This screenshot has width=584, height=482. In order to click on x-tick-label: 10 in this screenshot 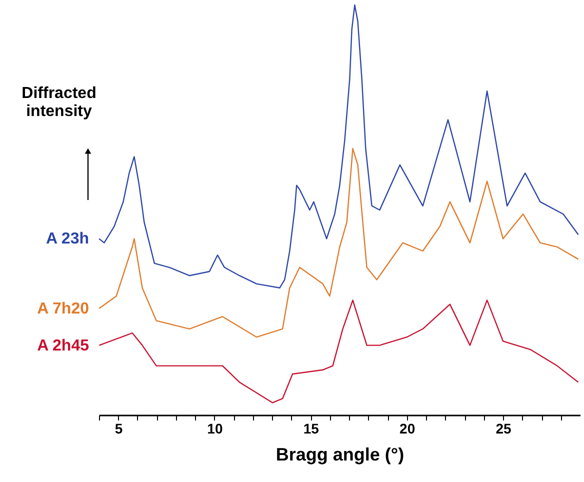, I will do `click(215, 428)`.